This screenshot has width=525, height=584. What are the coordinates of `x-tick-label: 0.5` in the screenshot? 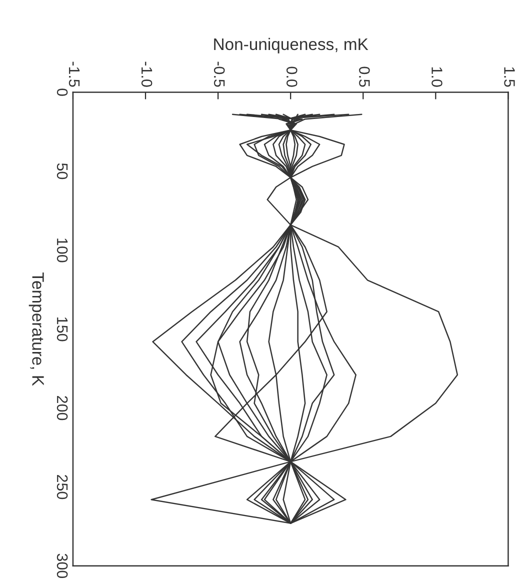 It's located at (364, 76).